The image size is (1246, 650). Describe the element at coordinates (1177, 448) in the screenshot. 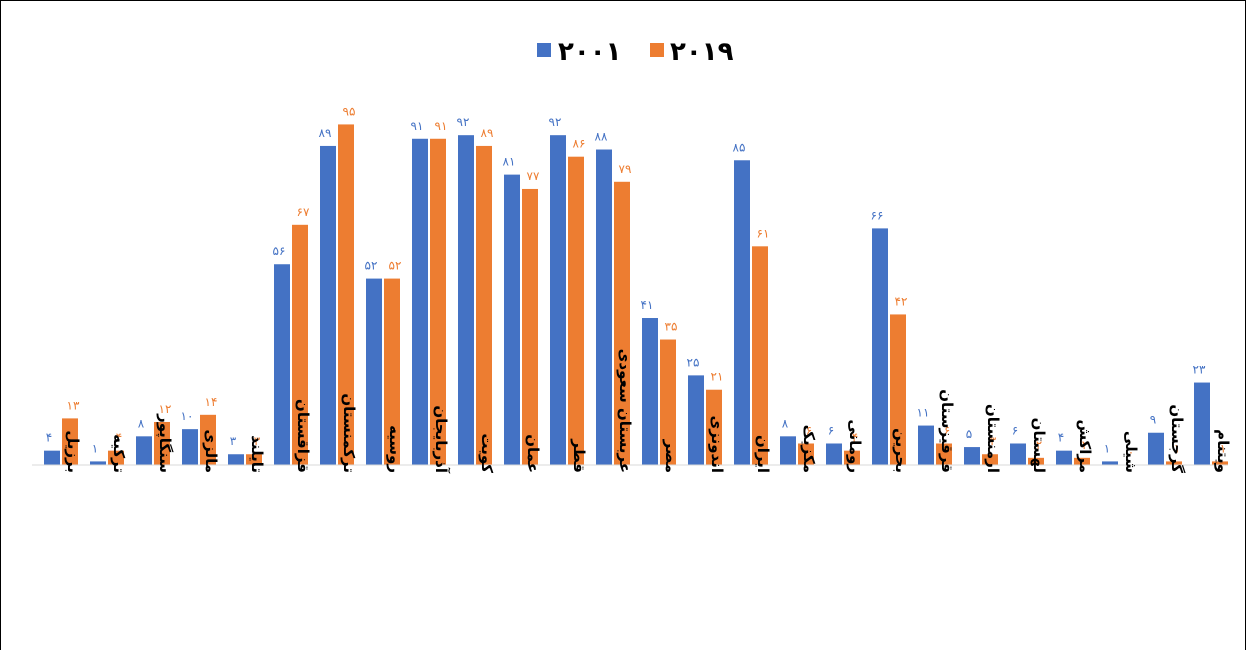

I see `data-label-2019-24: ۱` at that location.